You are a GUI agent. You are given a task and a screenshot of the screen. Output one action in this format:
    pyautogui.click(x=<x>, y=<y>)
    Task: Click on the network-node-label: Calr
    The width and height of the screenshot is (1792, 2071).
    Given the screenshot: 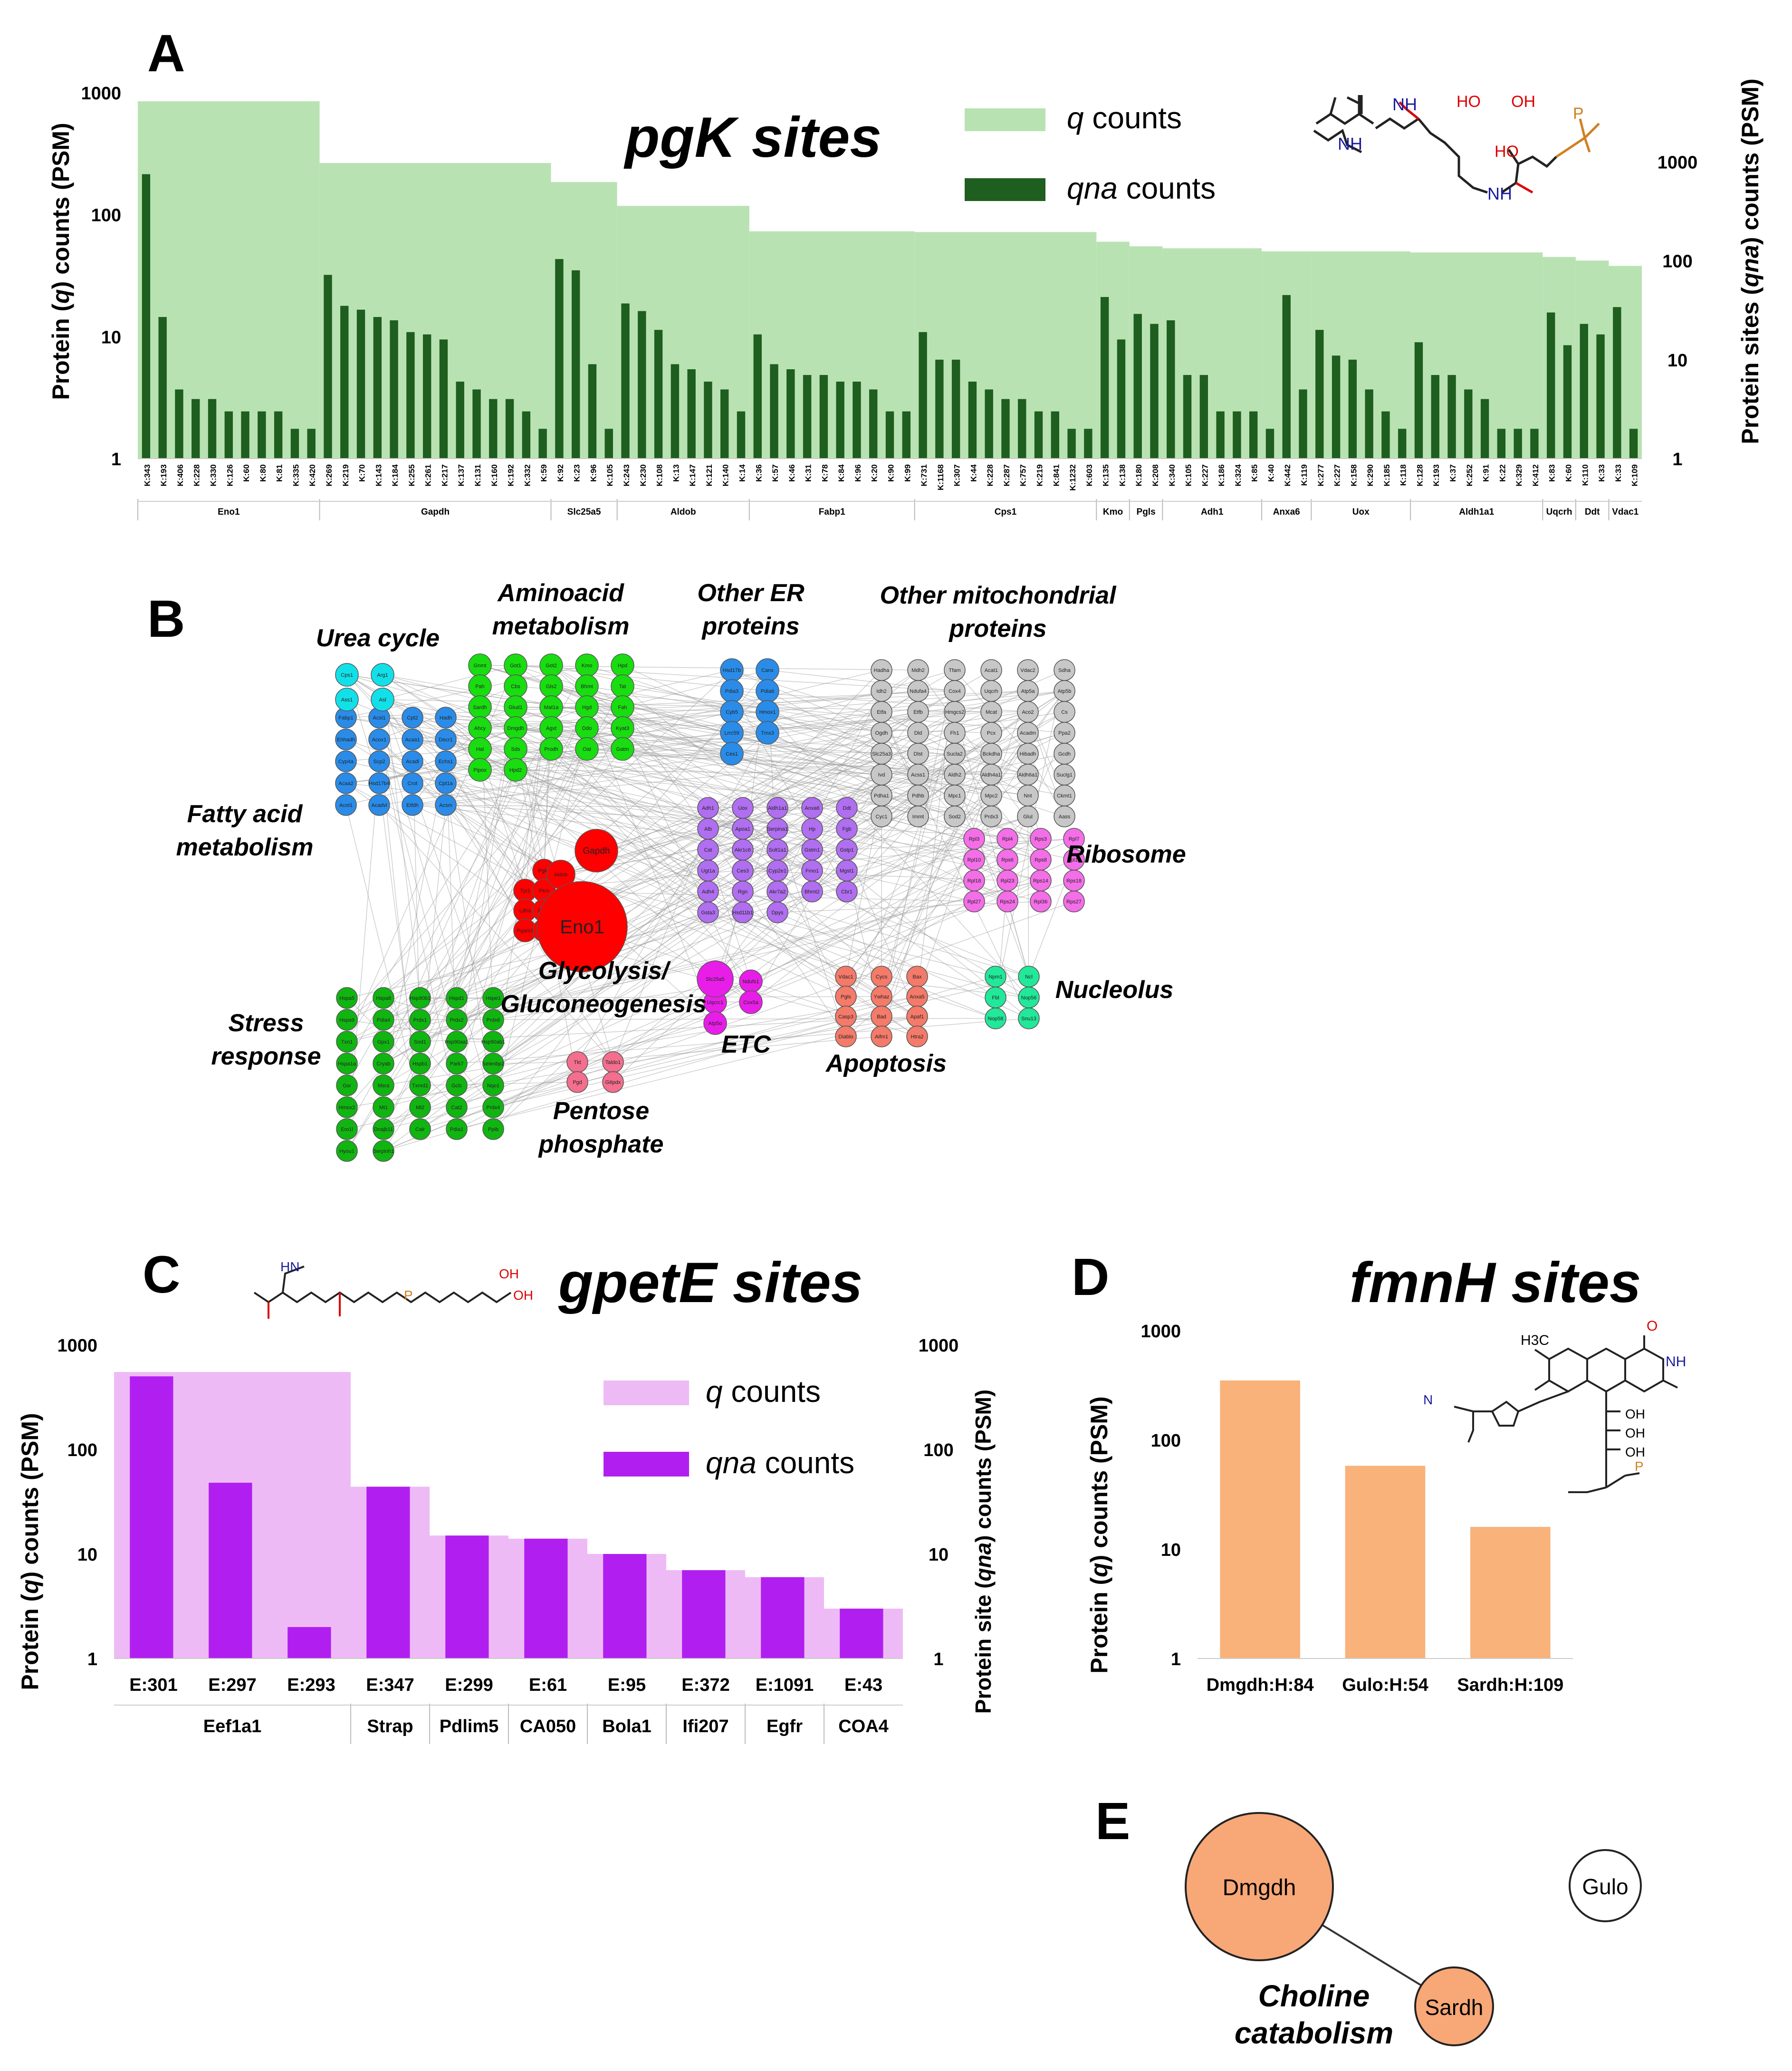 What is the action you would take?
    pyautogui.click(x=420, y=1129)
    